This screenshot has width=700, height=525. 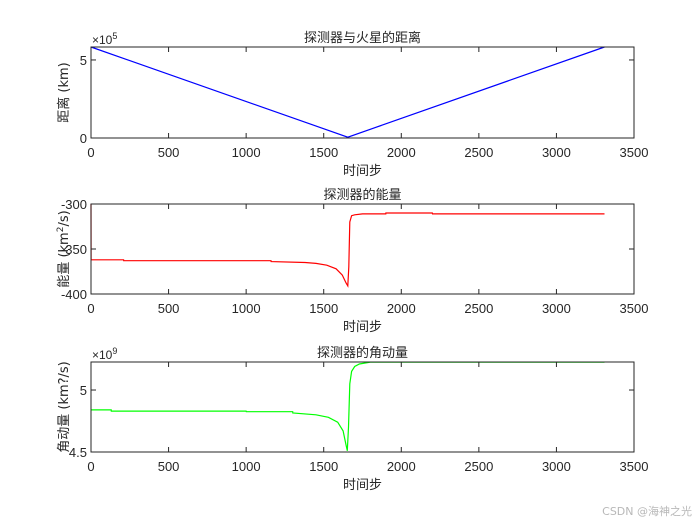 I want to click on y-axis-label: 距离 (km), so click(x=64, y=92).